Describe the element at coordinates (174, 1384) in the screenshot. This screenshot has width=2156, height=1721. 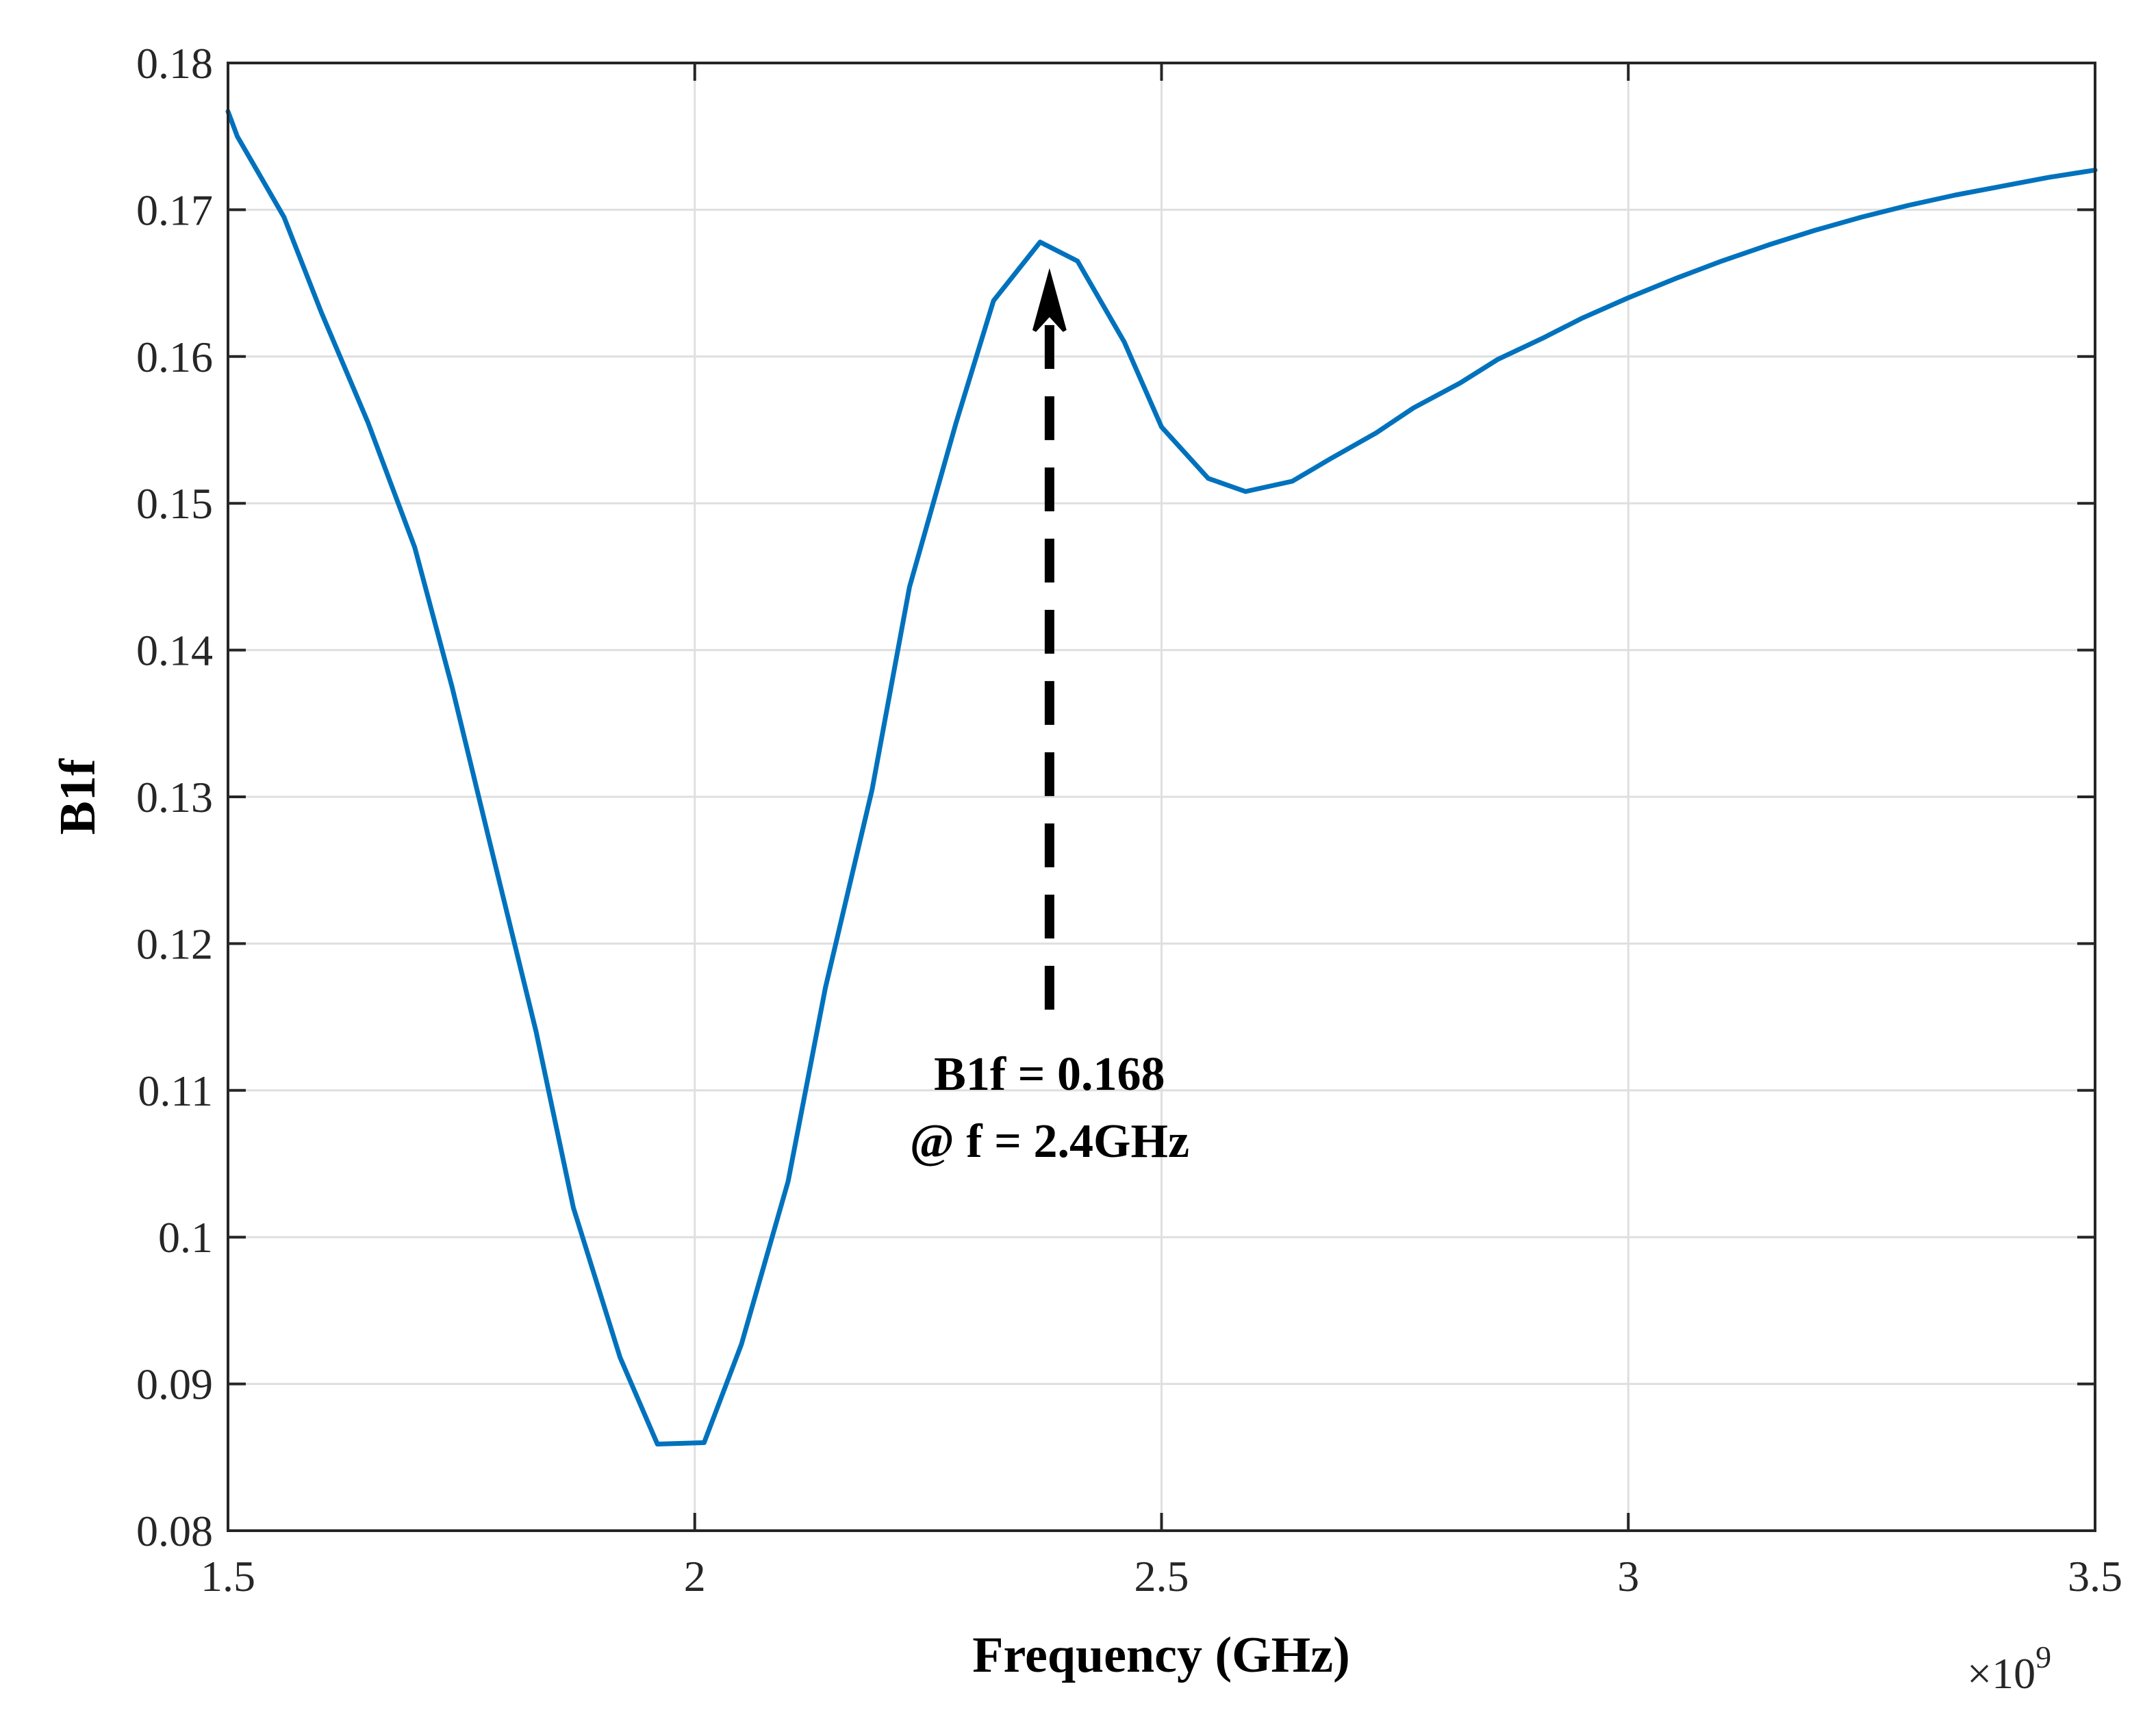
I see `y-tick-label: 0.09` at that location.